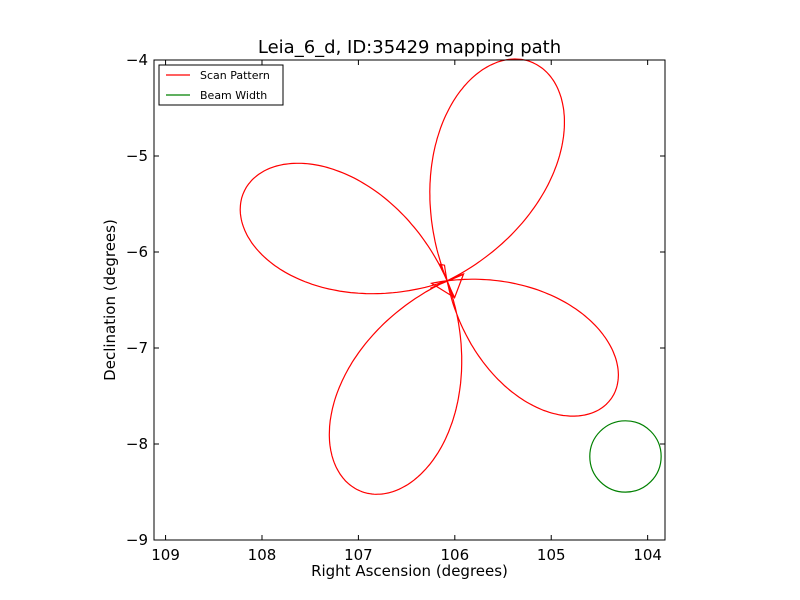 The height and width of the screenshot is (600, 800). I want to click on x-tick-label: 108, so click(262, 555).